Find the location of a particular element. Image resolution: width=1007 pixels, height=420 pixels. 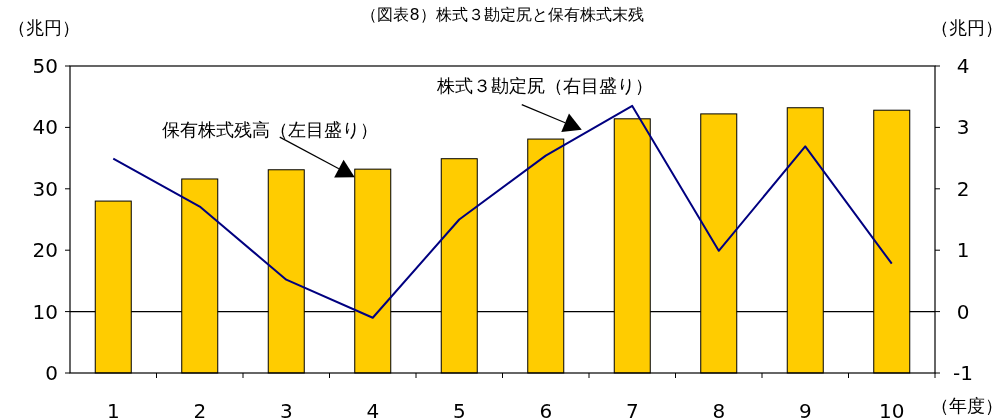

x-tick-label: 4 is located at coordinates (373, 409).